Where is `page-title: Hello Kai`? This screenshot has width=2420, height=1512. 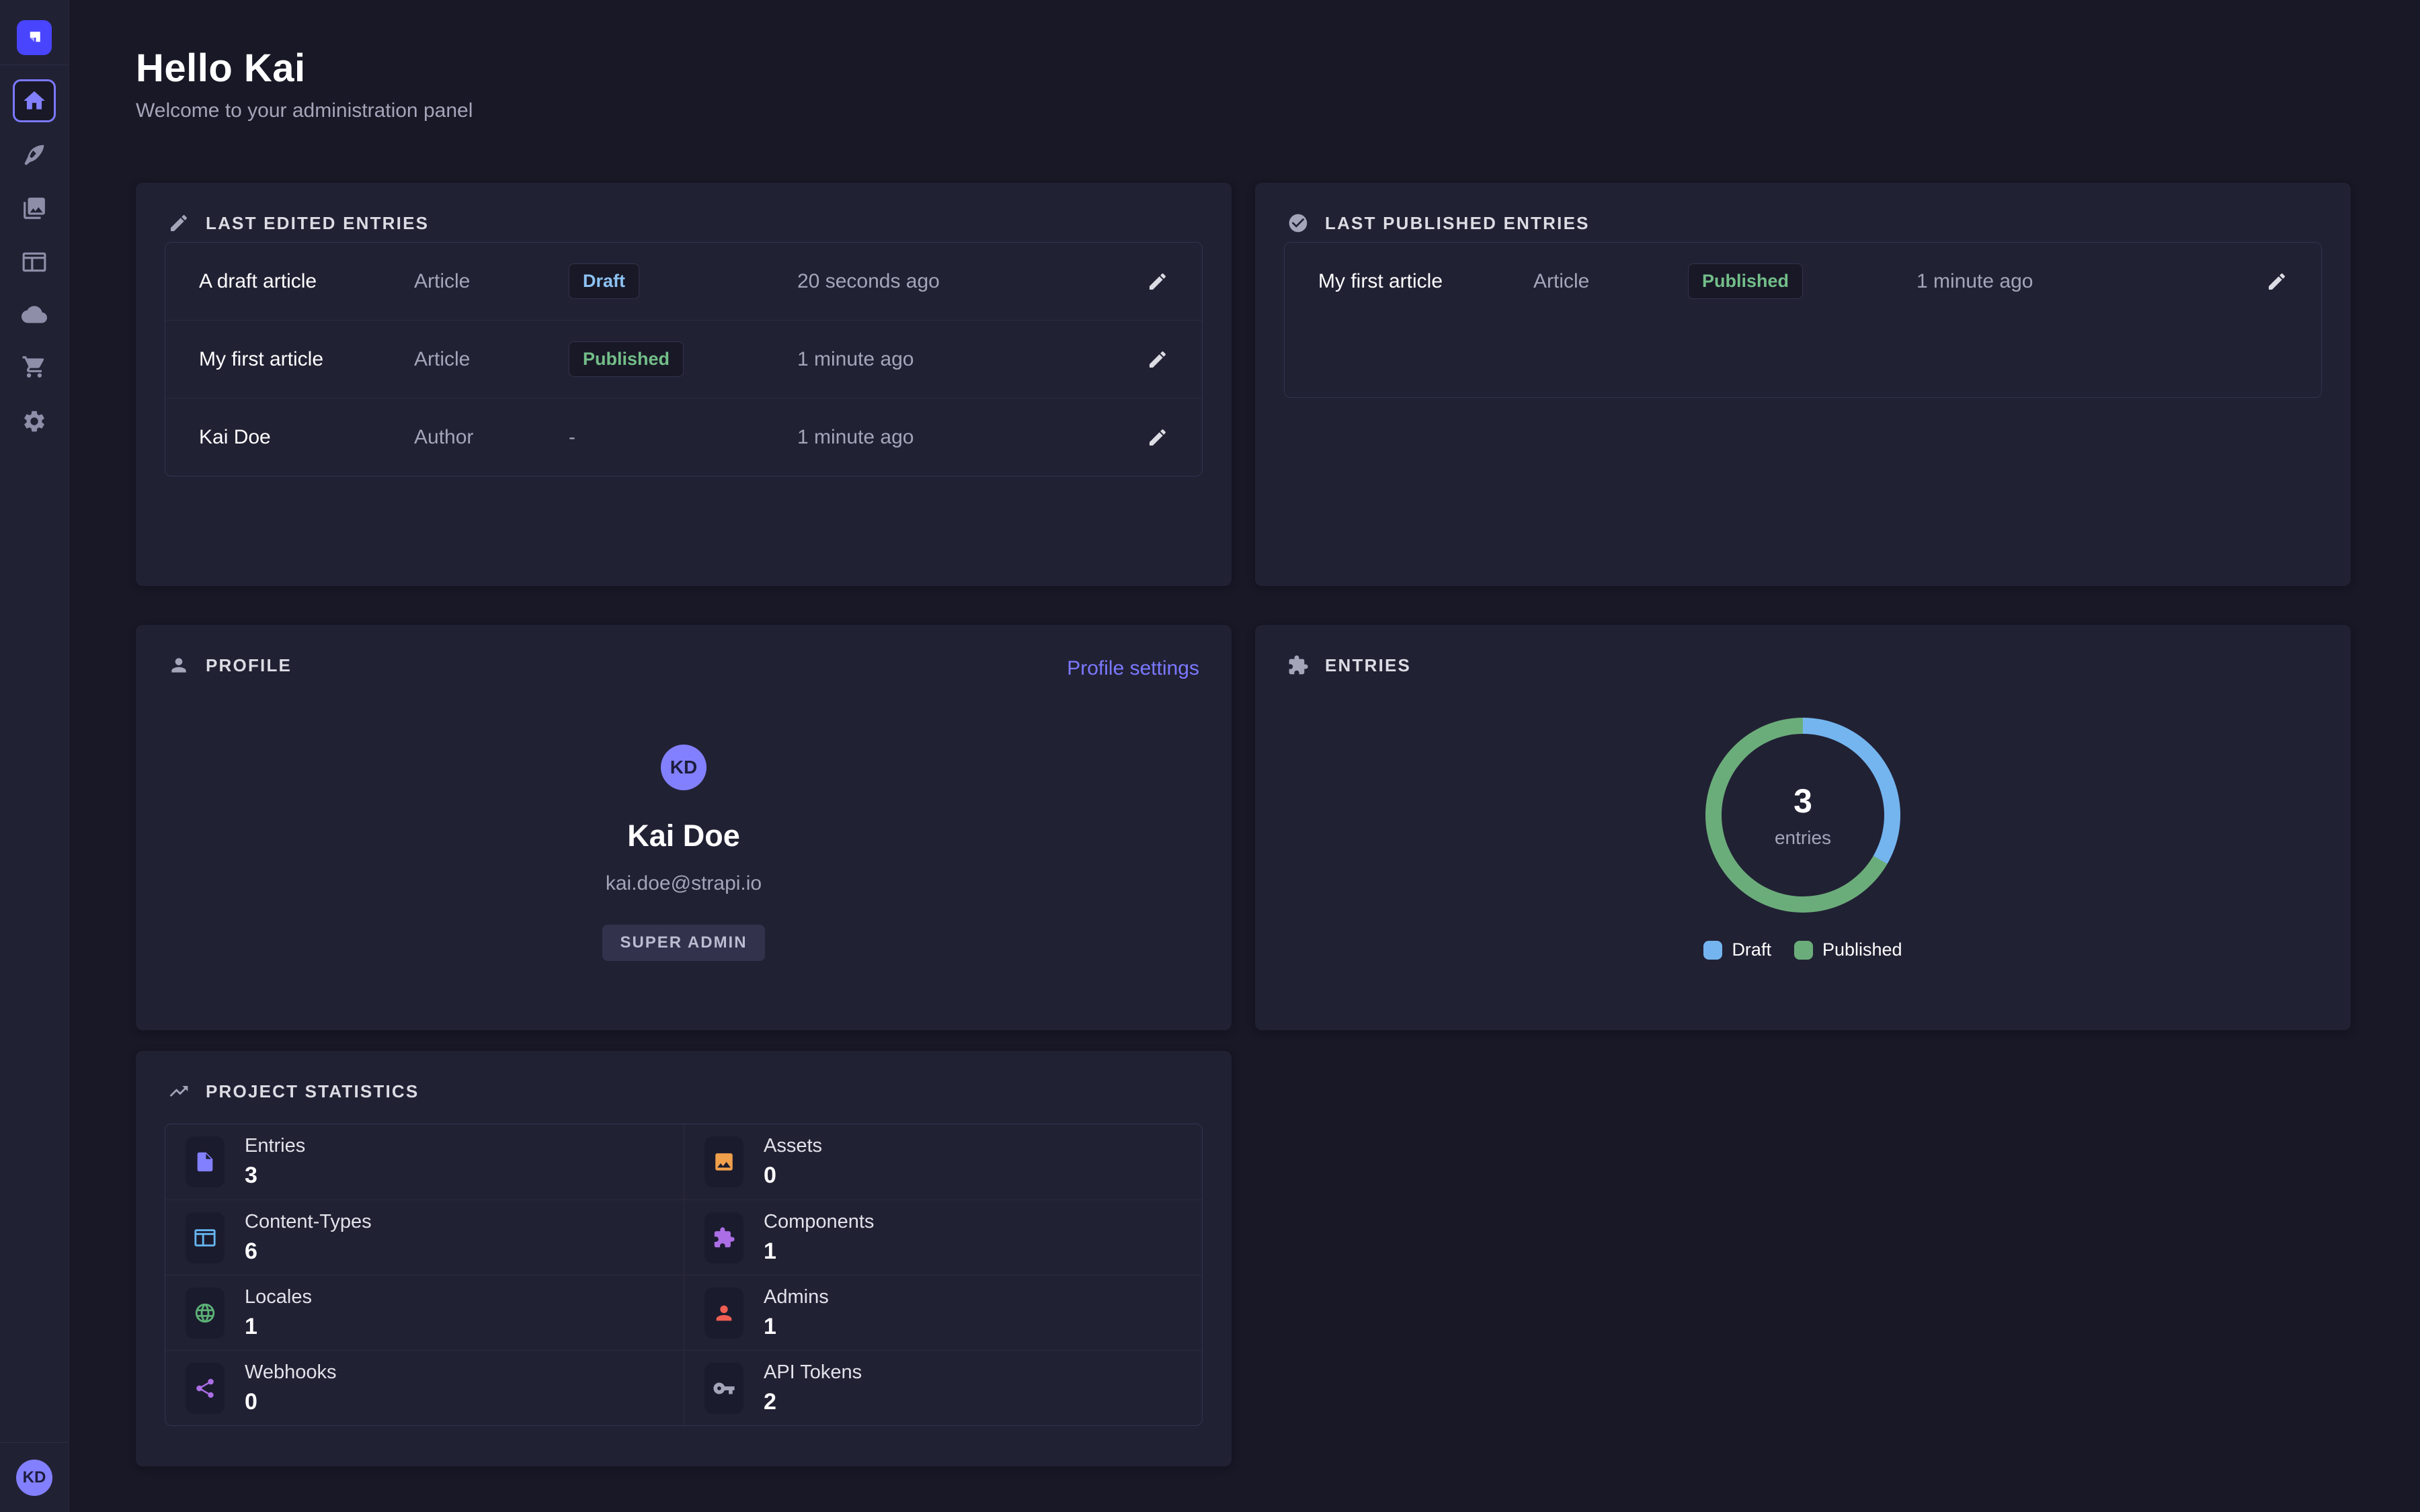 page-title: Hello Kai is located at coordinates (221, 68).